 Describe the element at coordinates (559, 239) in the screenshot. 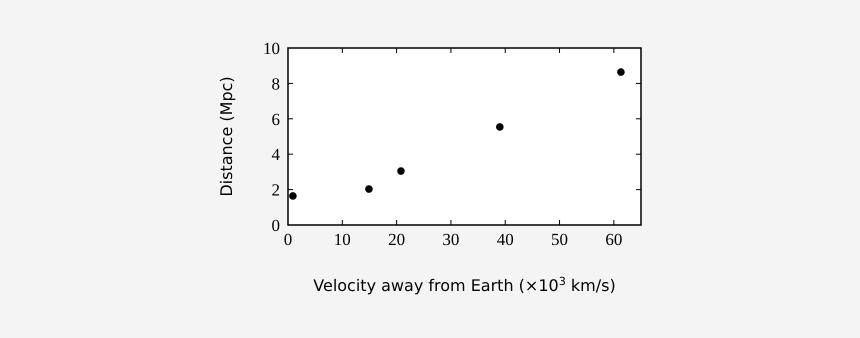

I see `x-tick-label: 50` at that location.